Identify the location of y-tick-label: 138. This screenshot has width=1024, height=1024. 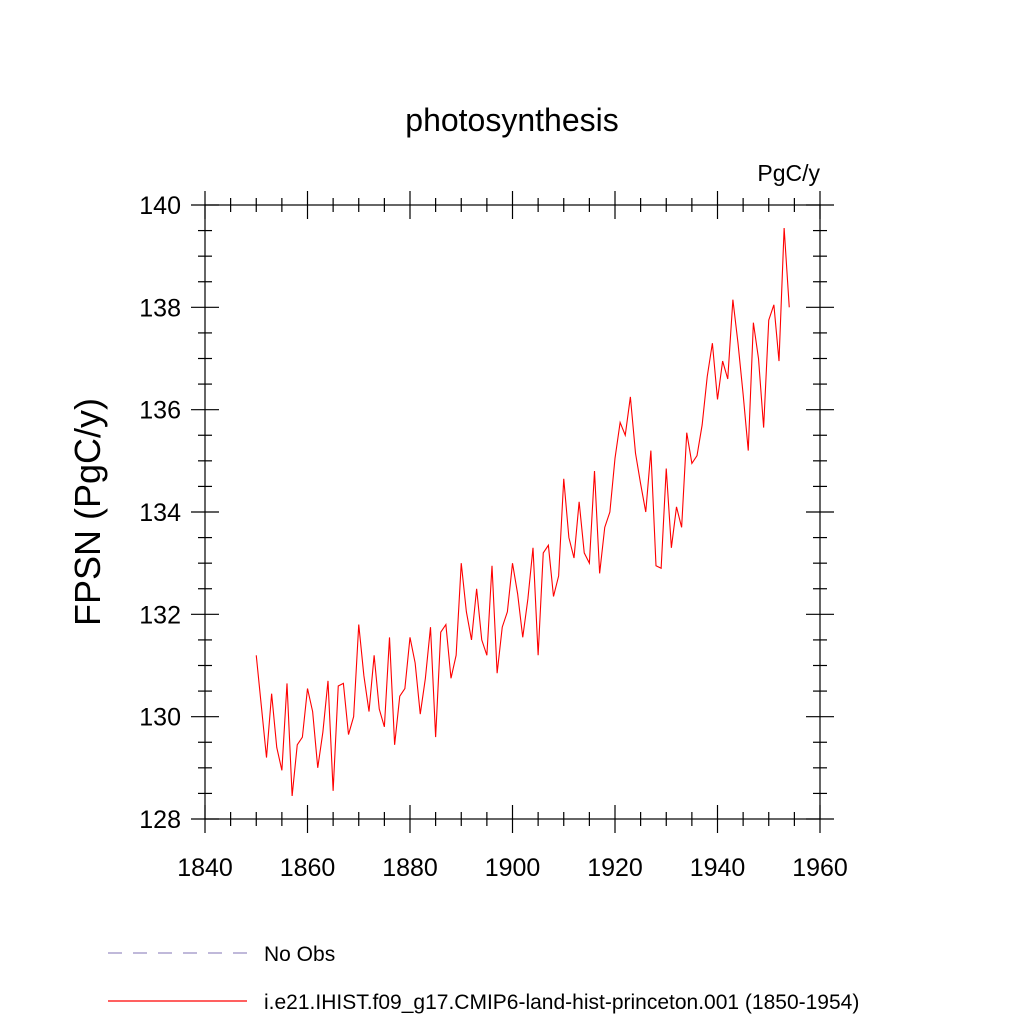
(160, 308).